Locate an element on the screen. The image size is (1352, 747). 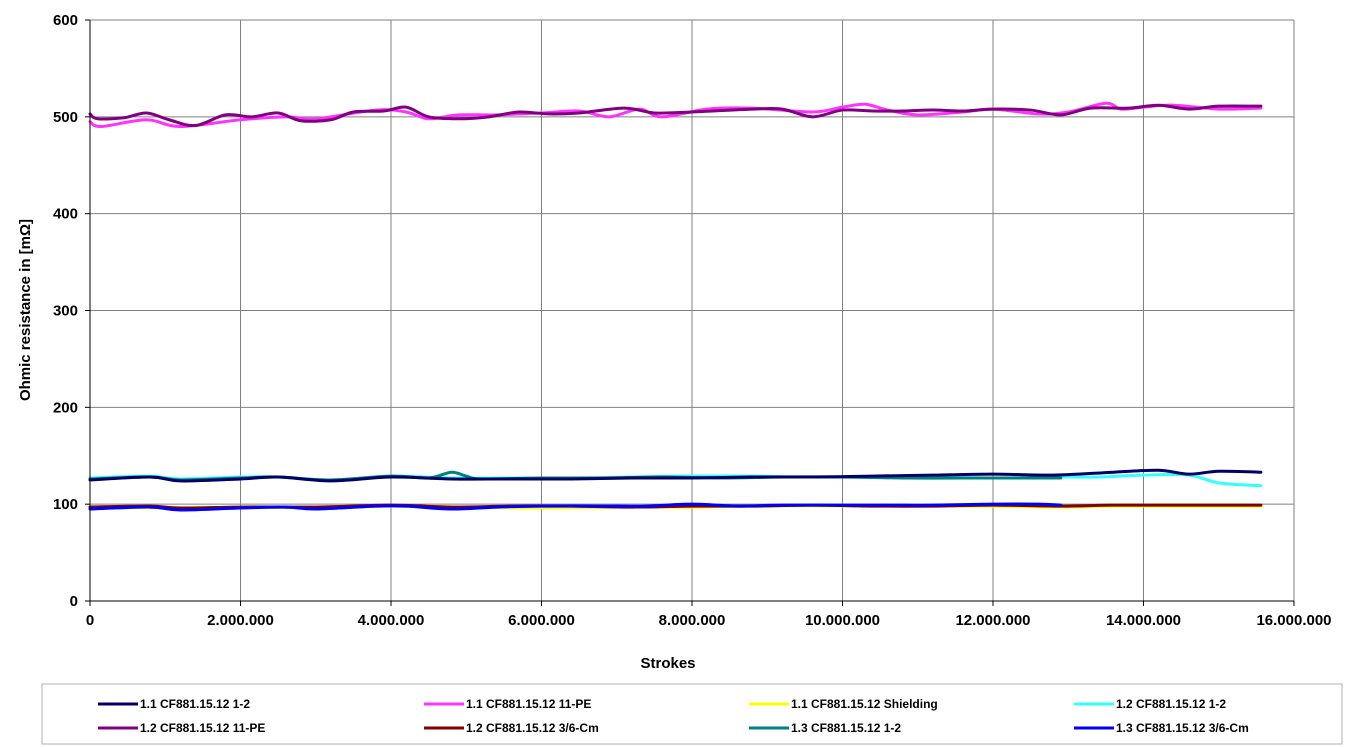
x-tick-label: 0 is located at coordinates (90, 620).